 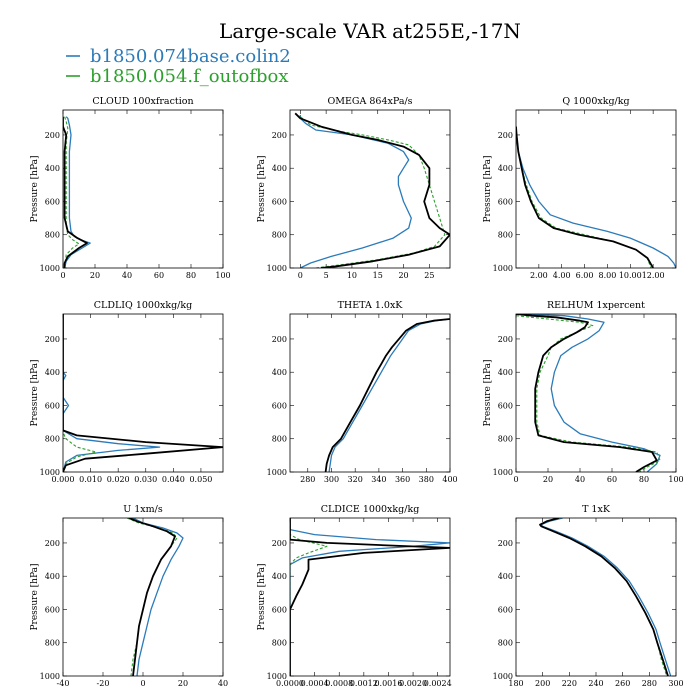 What do you see at coordinates (429, 275) in the screenshot?
I see `x-tick-label-2-6: 25` at bounding box center [429, 275].